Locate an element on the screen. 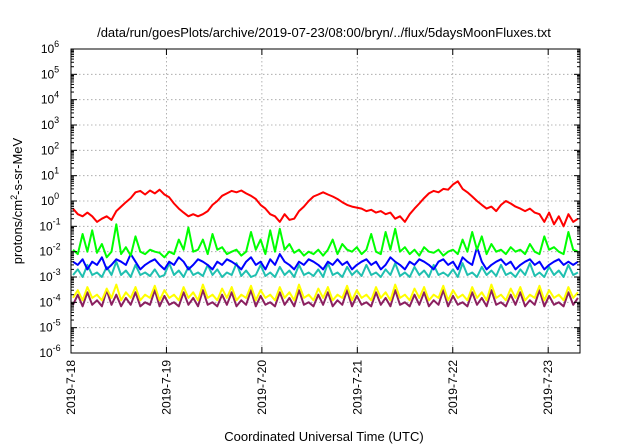  y-tick-exponent: -4 is located at coordinates (57, 297).